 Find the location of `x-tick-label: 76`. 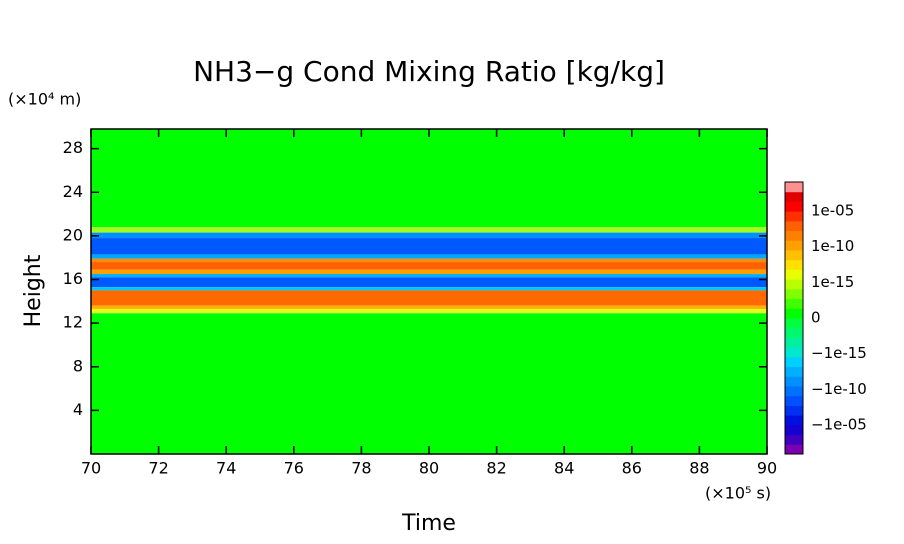

x-tick-label: 76 is located at coordinates (294, 468).